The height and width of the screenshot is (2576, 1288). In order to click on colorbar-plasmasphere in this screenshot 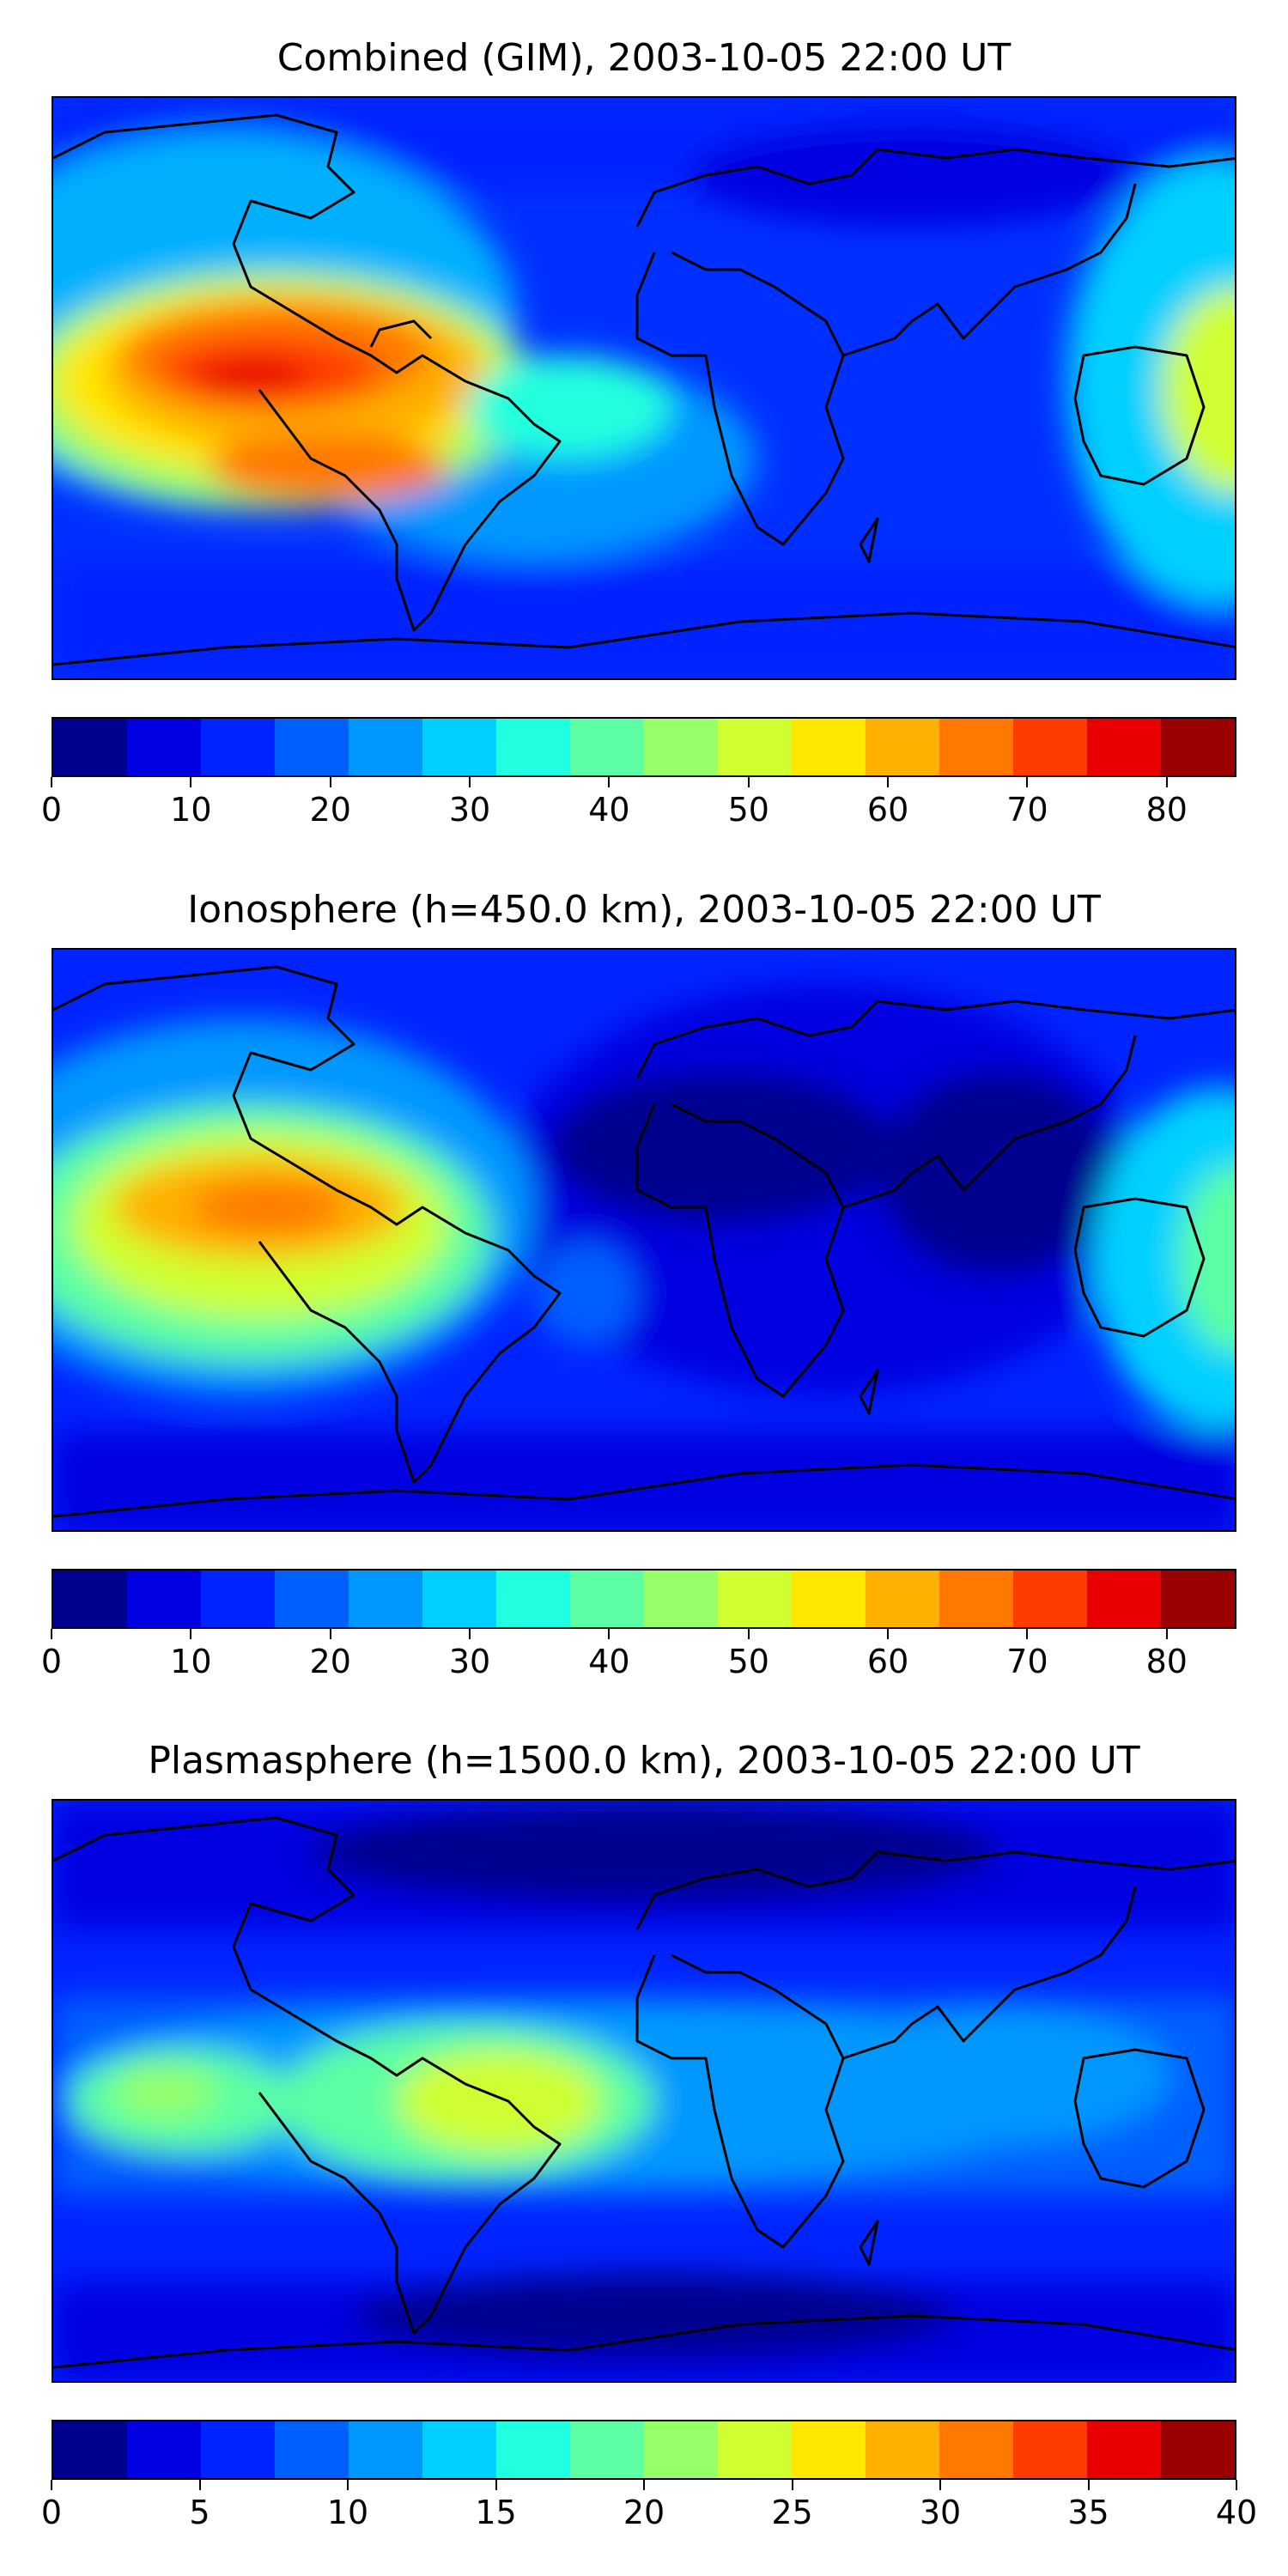, I will do `click(644, 2450)`.